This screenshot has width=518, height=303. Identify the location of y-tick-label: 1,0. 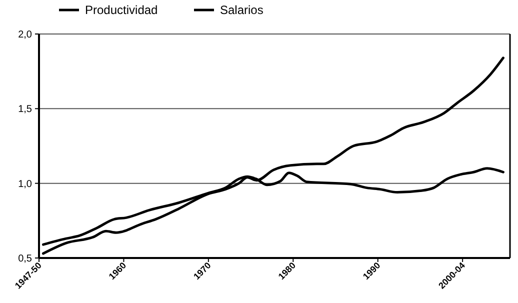
(25, 184).